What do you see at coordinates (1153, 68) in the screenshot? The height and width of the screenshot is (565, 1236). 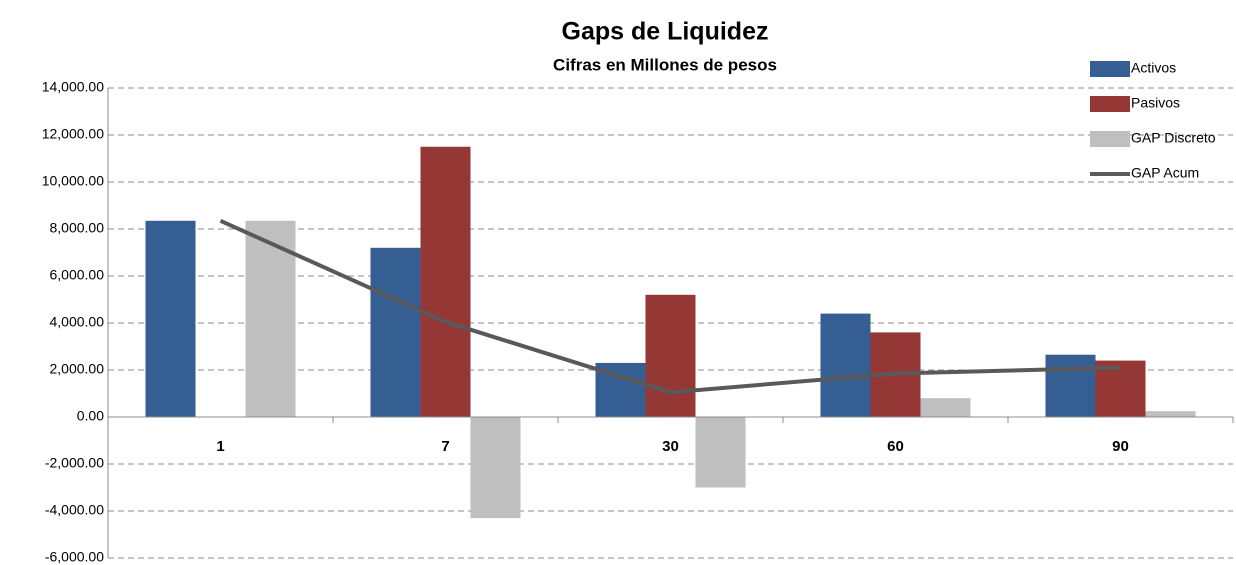 I see `legend-label: Activos` at bounding box center [1153, 68].